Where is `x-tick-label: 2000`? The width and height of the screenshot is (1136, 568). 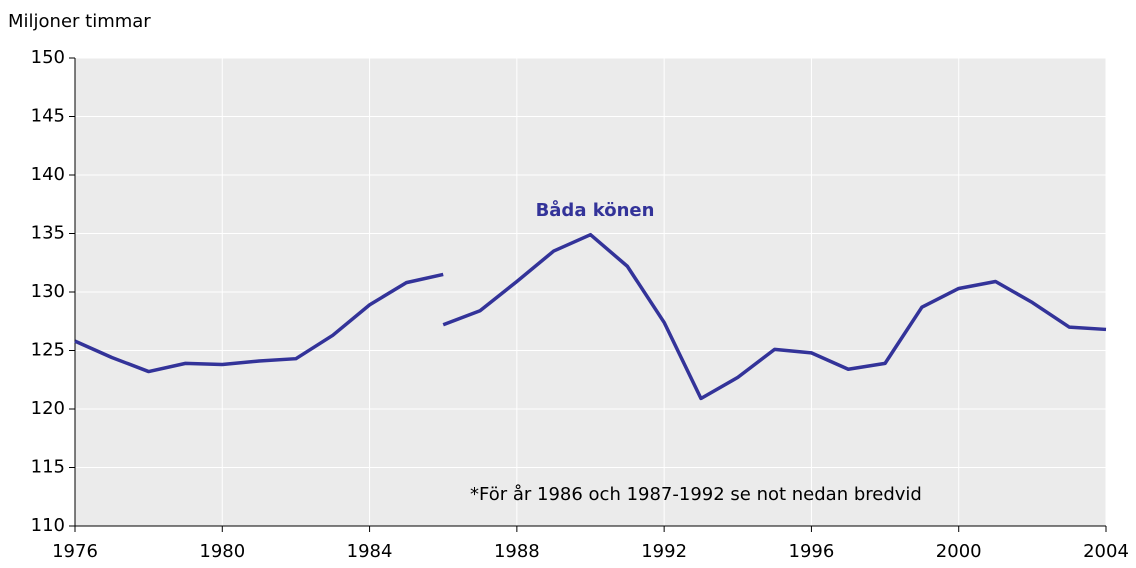 x-tick-label: 2000 is located at coordinates (959, 551).